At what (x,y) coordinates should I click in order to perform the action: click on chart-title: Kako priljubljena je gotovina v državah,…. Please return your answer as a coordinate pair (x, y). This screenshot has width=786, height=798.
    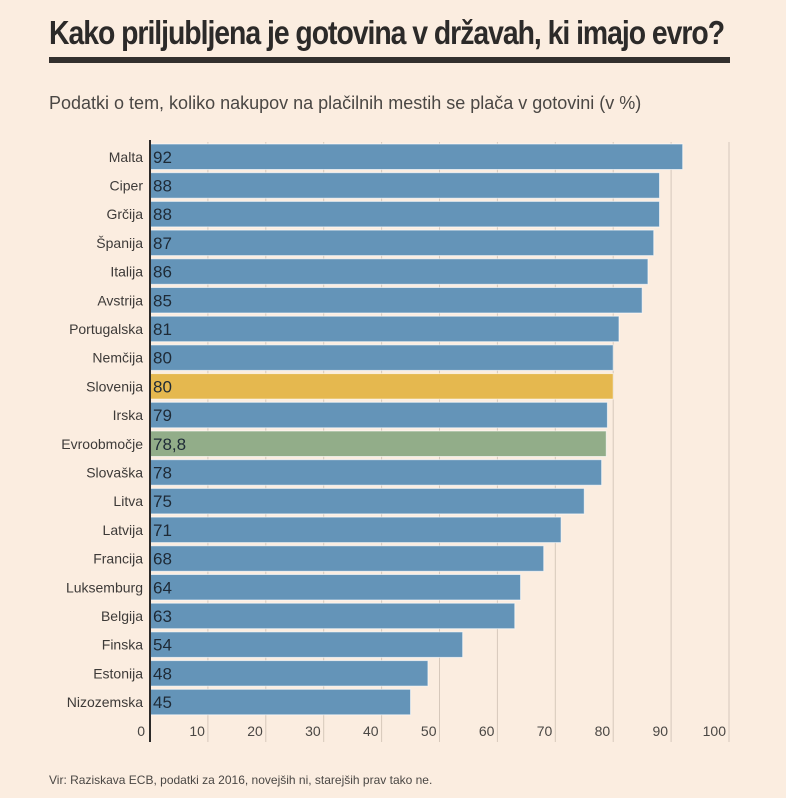
    Looking at the image, I should click on (387, 32).